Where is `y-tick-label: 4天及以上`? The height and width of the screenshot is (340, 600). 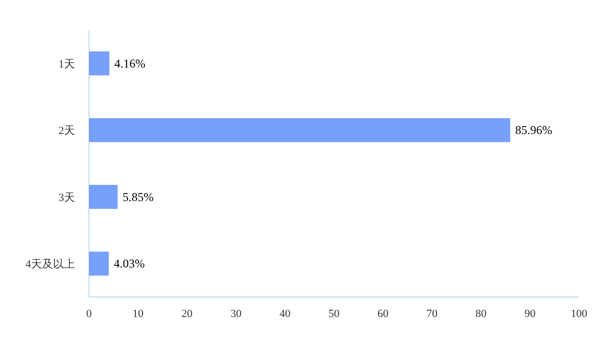 y-tick-label: 4天及以上 is located at coordinates (50, 264).